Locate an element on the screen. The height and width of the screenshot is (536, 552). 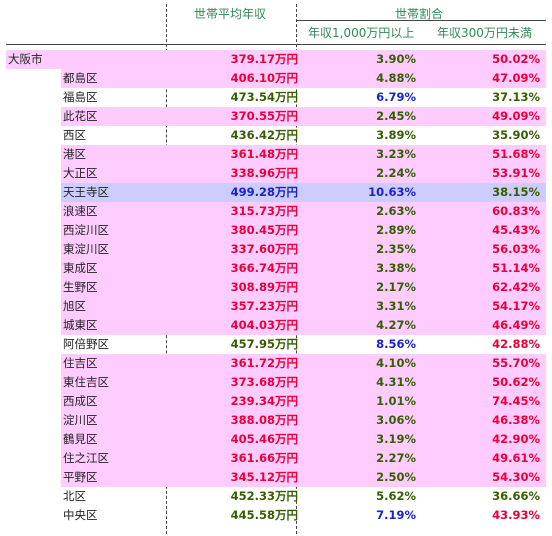
over-10m-ratio-value: 2.35% is located at coordinates (396, 249).